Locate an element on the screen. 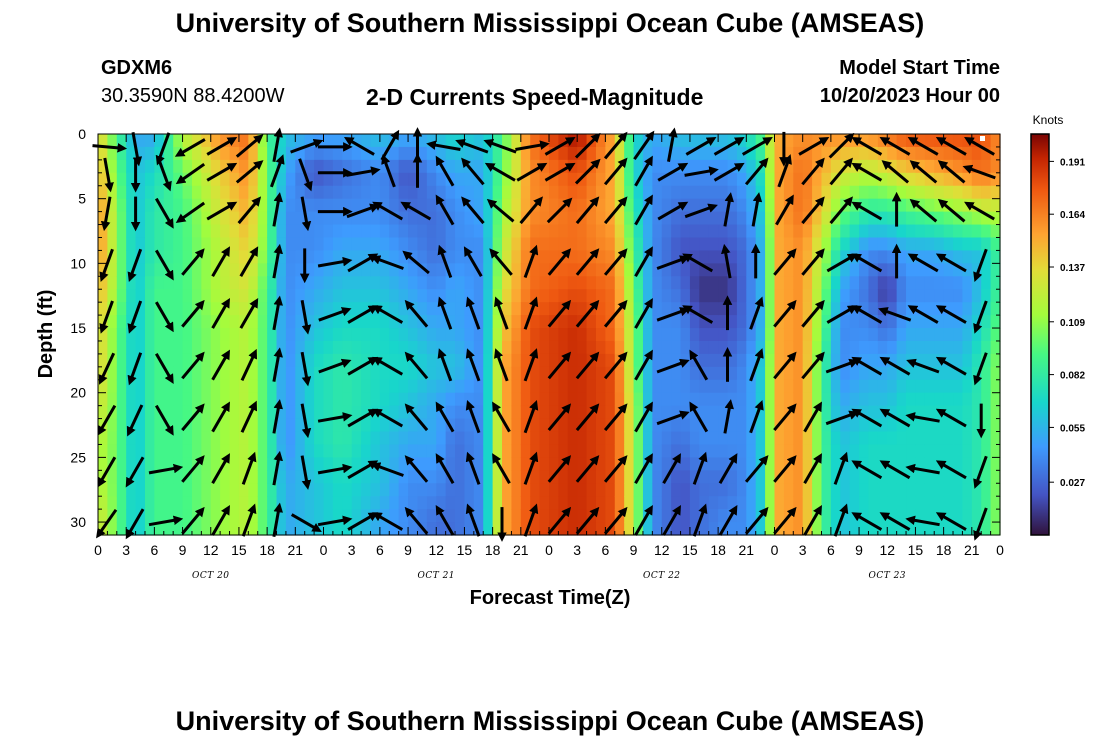 This screenshot has height=750, width=1100. x-tick-label: 6 is located at coordinates (154, 550).